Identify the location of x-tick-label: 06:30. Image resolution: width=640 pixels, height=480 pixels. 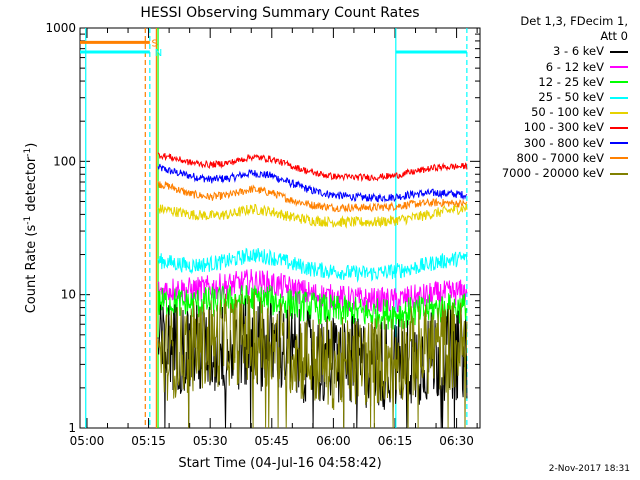
(456, 441).